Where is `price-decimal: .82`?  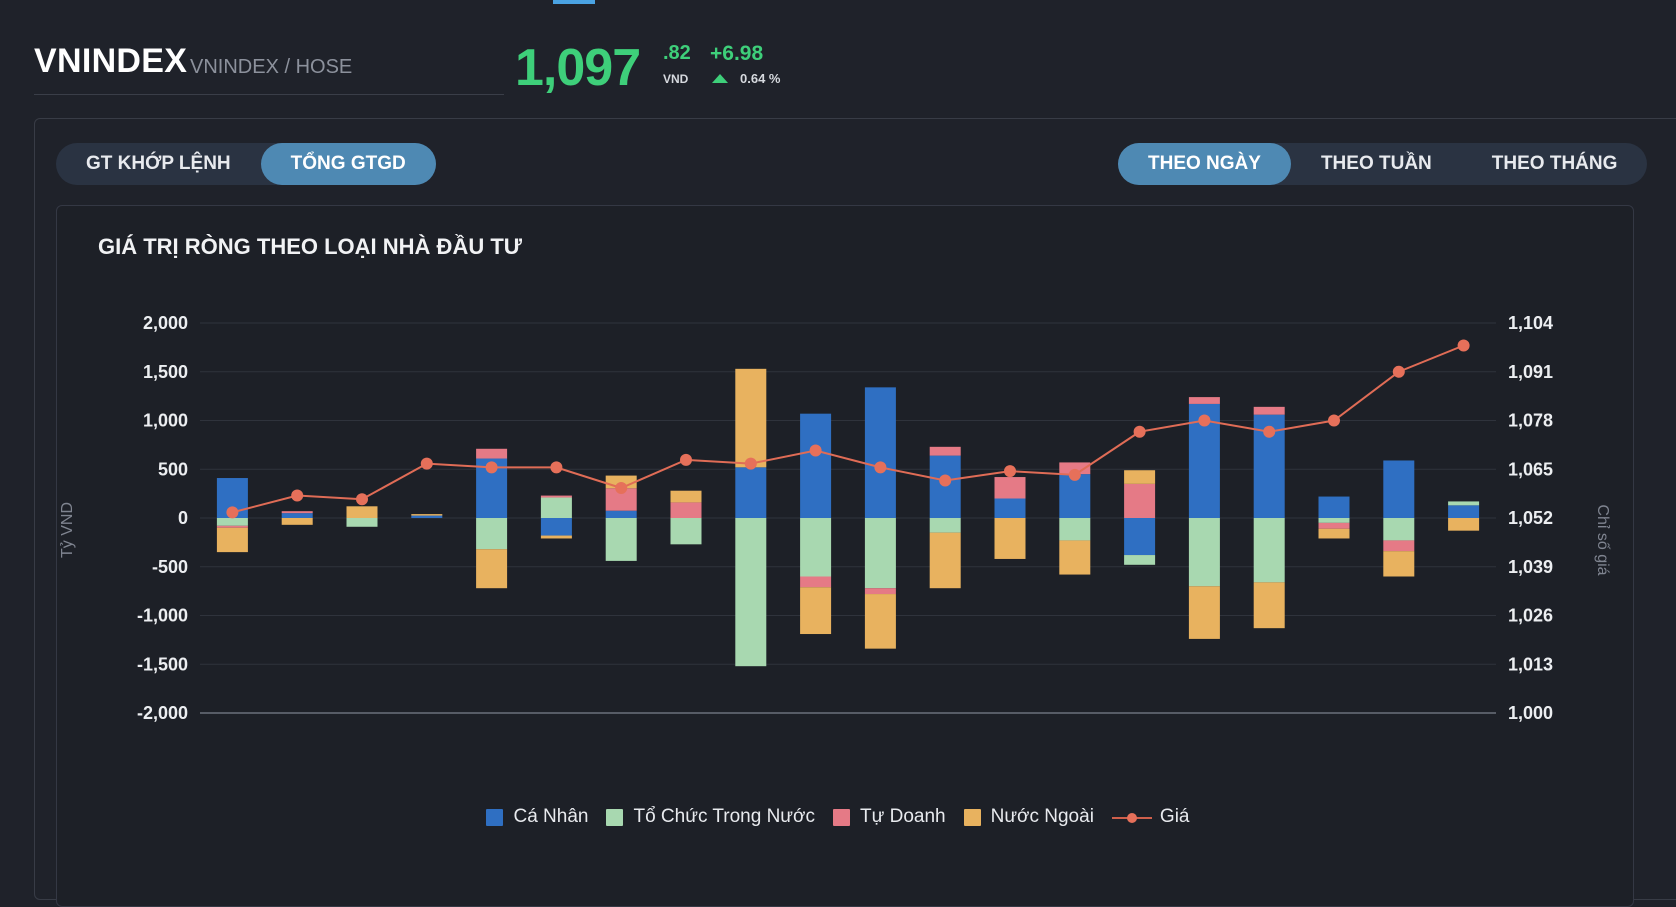
price-decimal: .82 is located at coordinates (677, 53).